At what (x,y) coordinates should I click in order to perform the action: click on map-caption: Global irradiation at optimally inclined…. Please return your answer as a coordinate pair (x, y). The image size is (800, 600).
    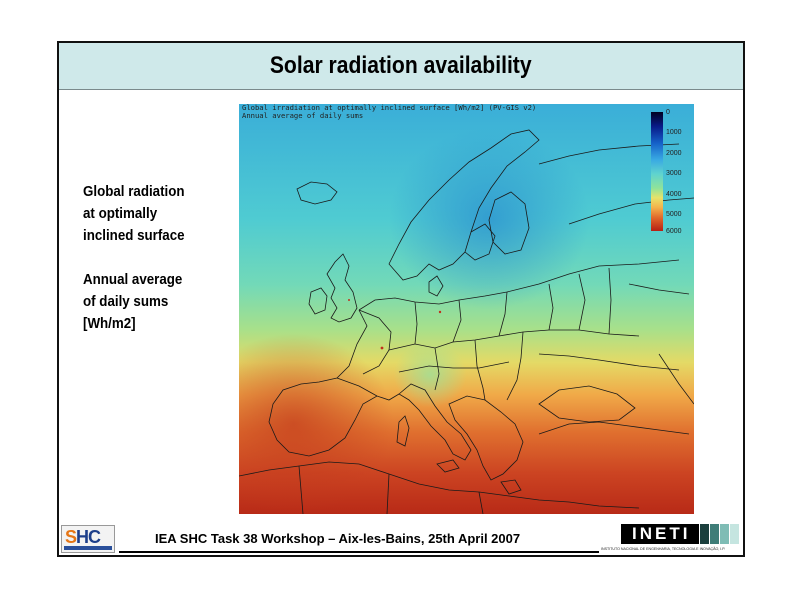
    Looking at the image, I should click on (389, 112).